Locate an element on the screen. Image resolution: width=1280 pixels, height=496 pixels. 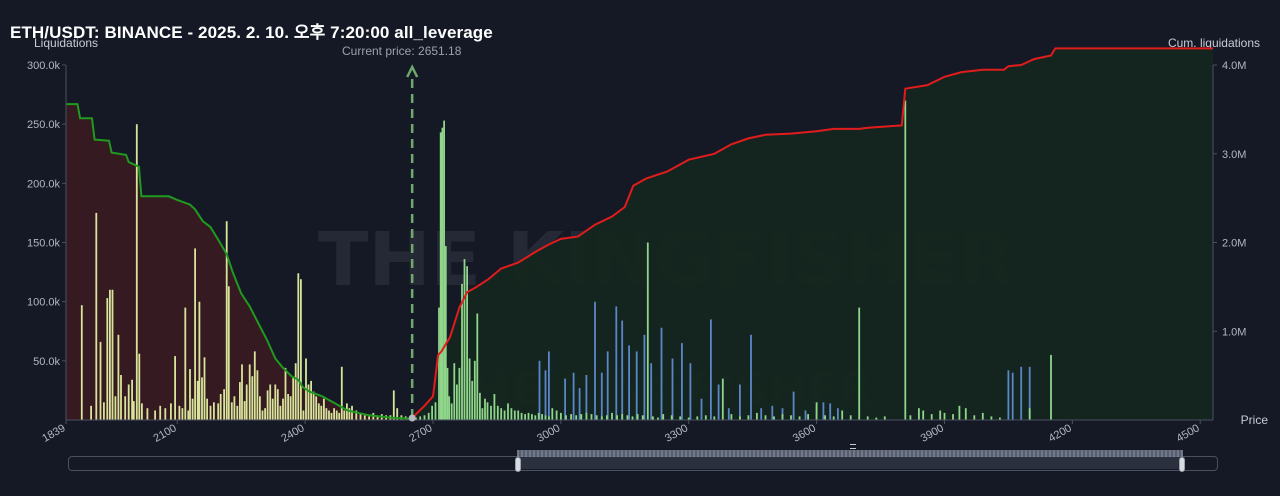
zoom-slider is located at coordinates (643, 458).